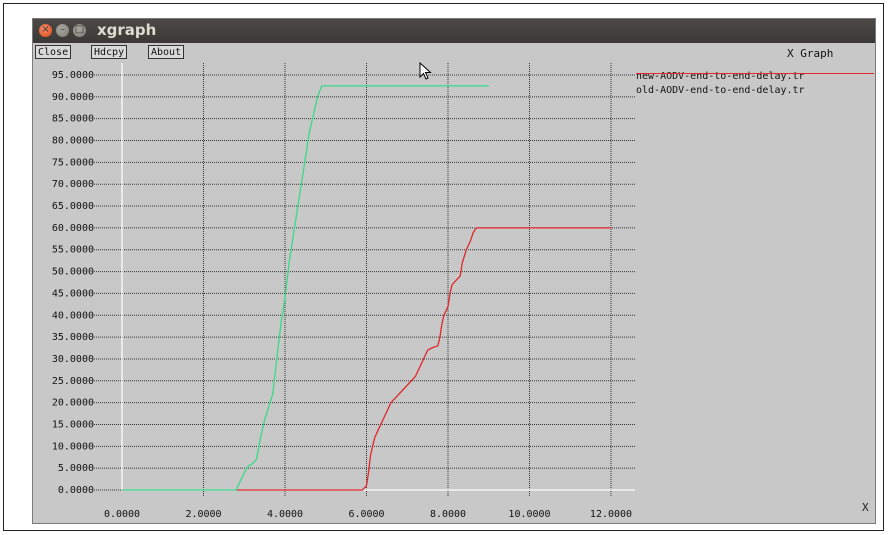 This screenshot has height=535, width=888. Describe the element at coordinates (73, 446) in the screenshot. I see `y-tick-label: 10.0000` at that location.